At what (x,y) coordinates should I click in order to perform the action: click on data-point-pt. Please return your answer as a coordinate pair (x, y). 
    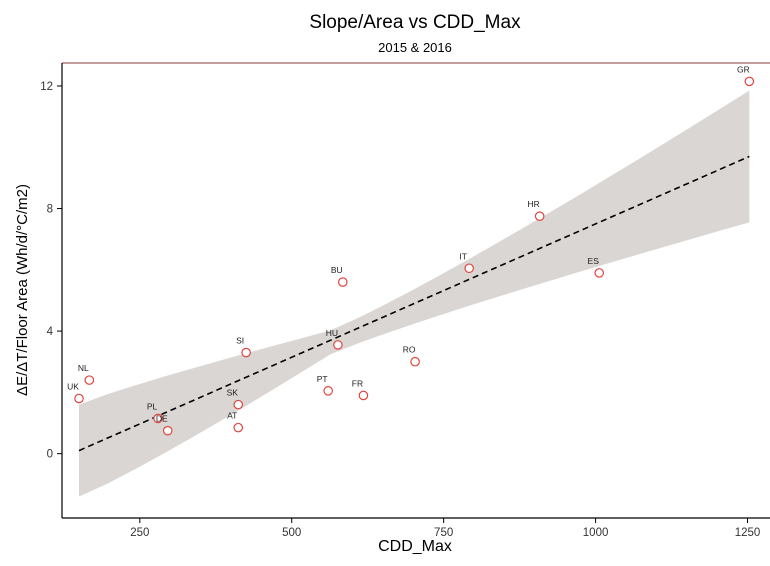
    Looking at the image, I should click on (328, 391).